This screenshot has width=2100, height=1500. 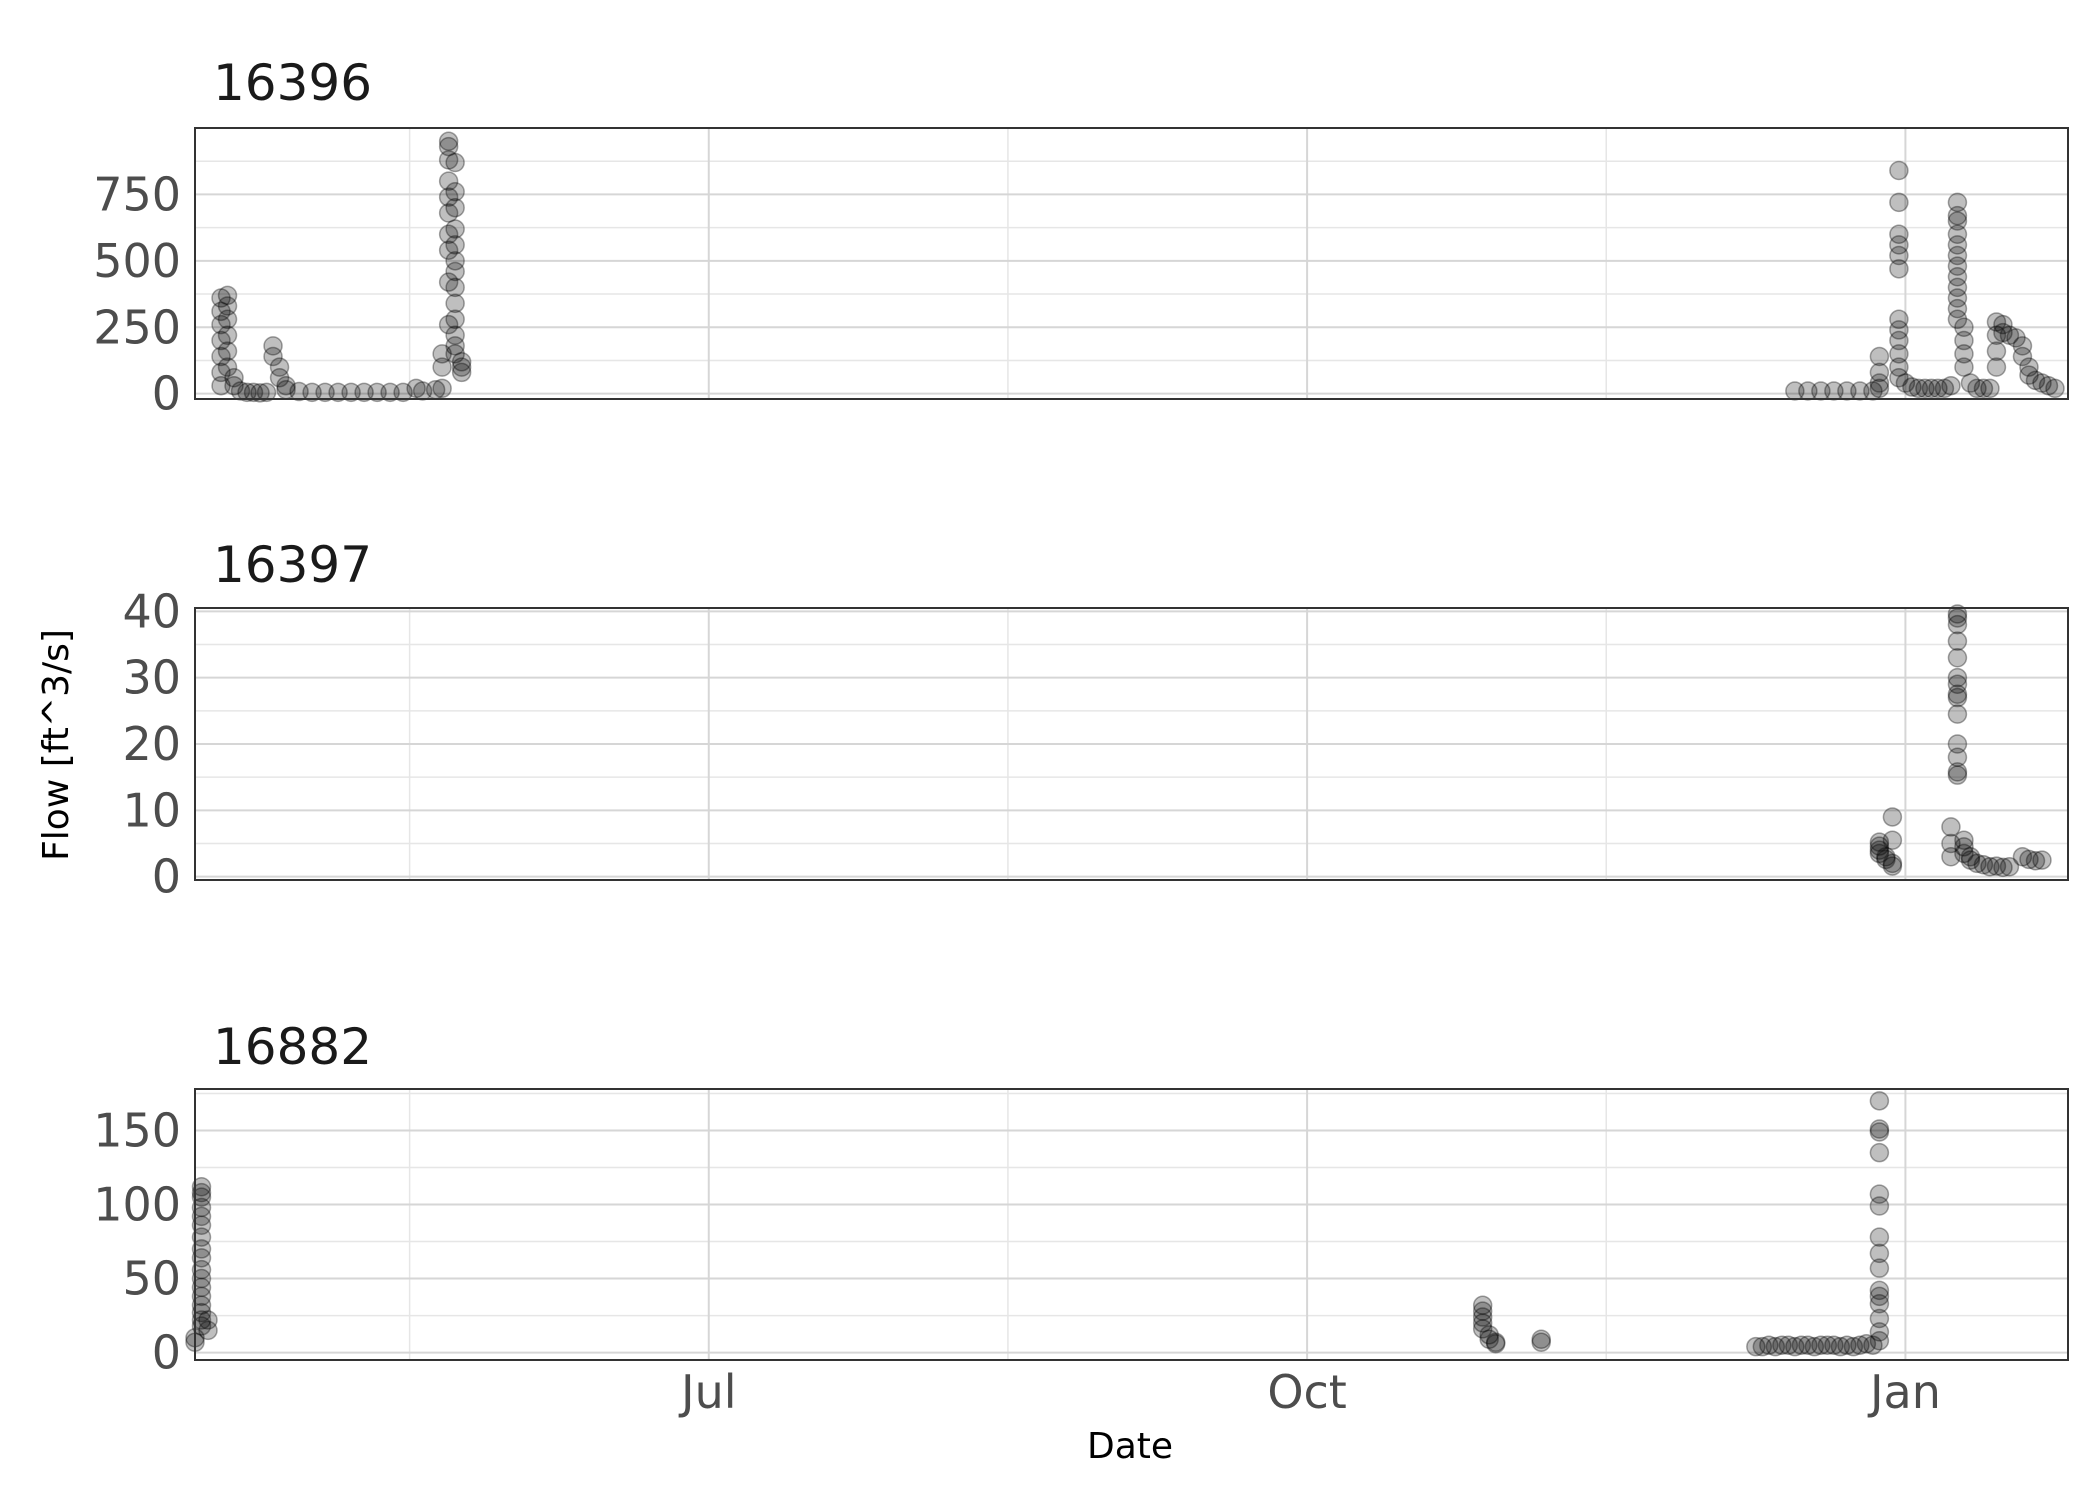 What do you see at coordinates (292, 83) in the screenshot?
I see `panel-title: 16396` at bounding box center [292, 83].